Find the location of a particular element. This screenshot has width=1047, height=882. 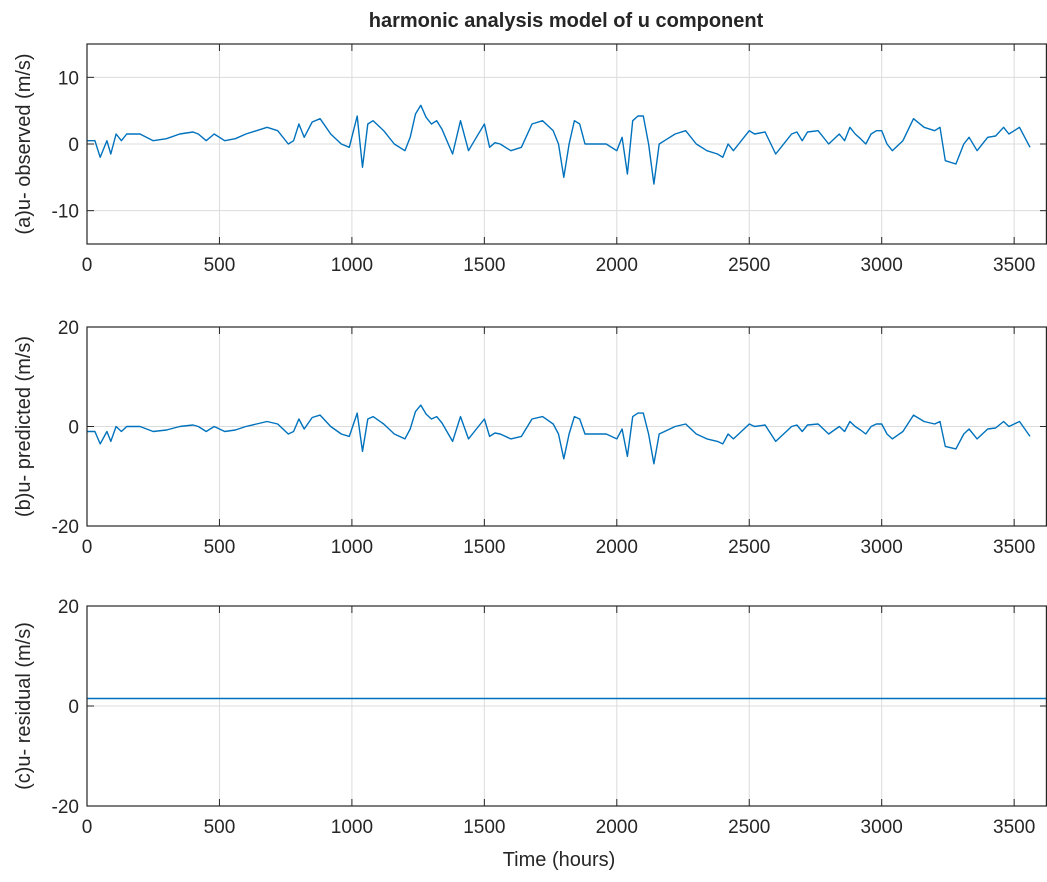

y-tick-label: -10 is located at coordinates (65, 212).